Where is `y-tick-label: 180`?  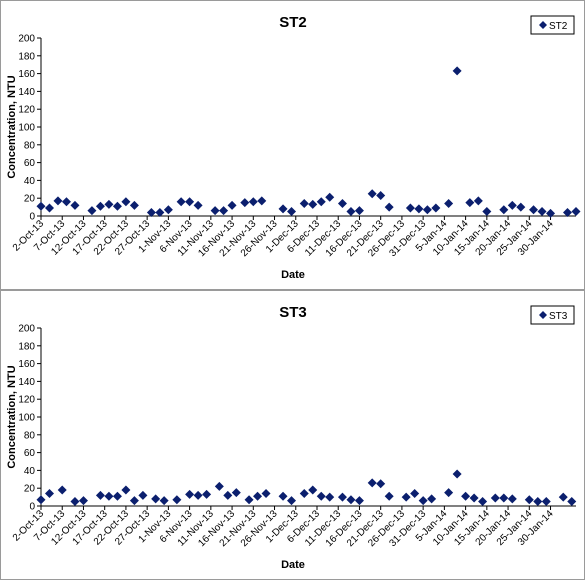
y-tick-label: 180 is located at coordinates (26, 346).